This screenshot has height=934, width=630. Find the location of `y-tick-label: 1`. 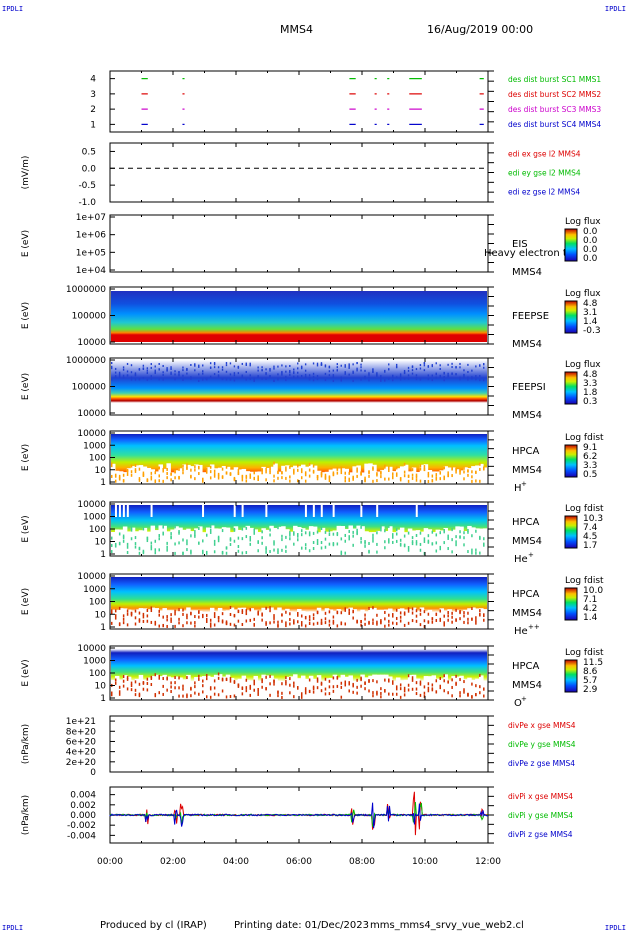

y-tick-label: 1 is located at coordinates (93, 125).